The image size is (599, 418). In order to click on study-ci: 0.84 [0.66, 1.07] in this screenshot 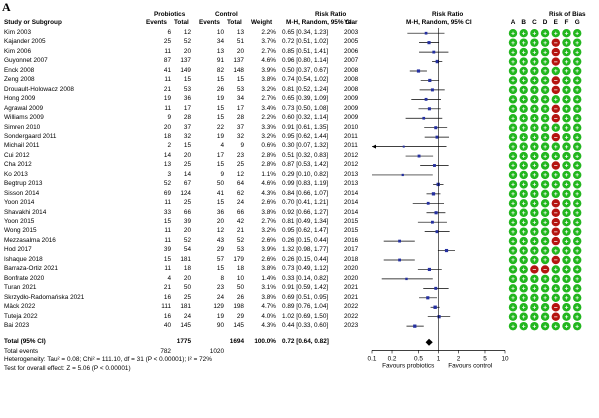, I will do `click(305, 193)`.